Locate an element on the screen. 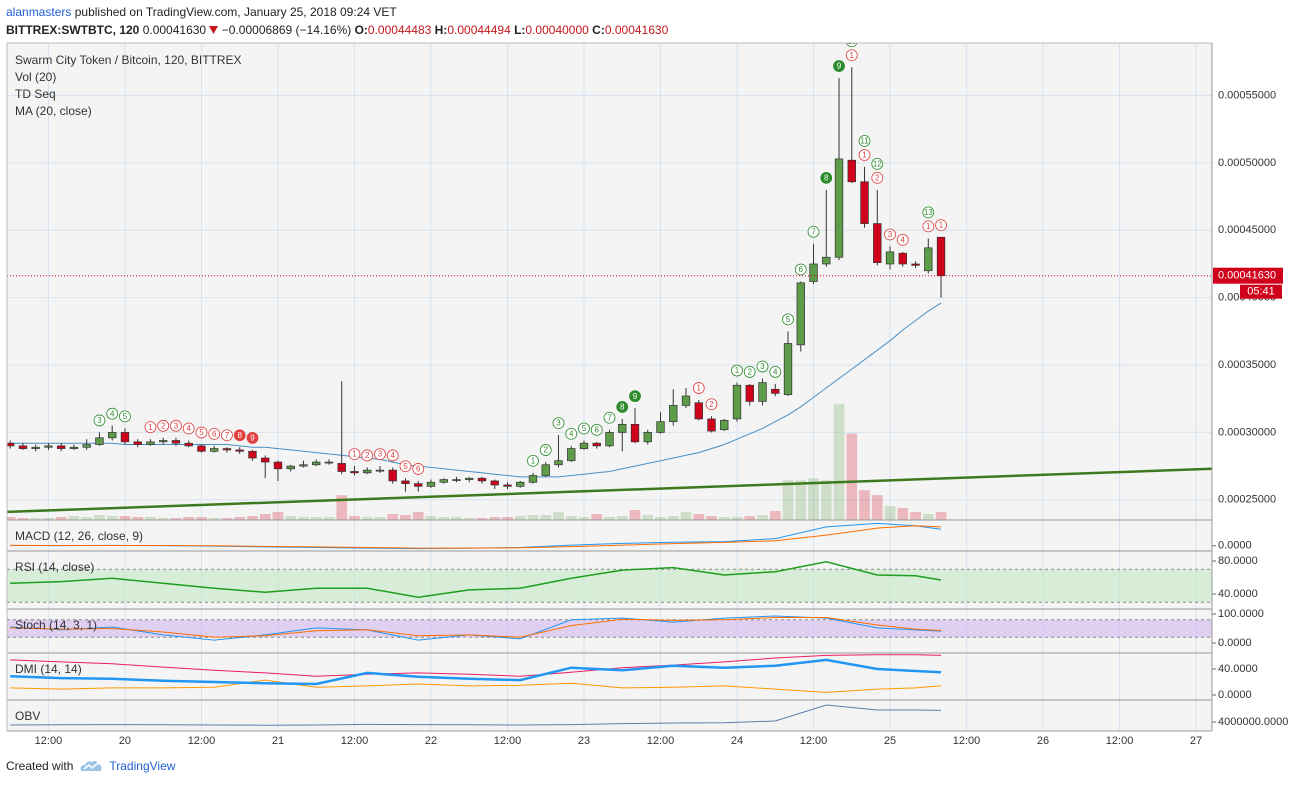 This screenshot has height=785, width=1300. logo is located at coordinates (91, 765).